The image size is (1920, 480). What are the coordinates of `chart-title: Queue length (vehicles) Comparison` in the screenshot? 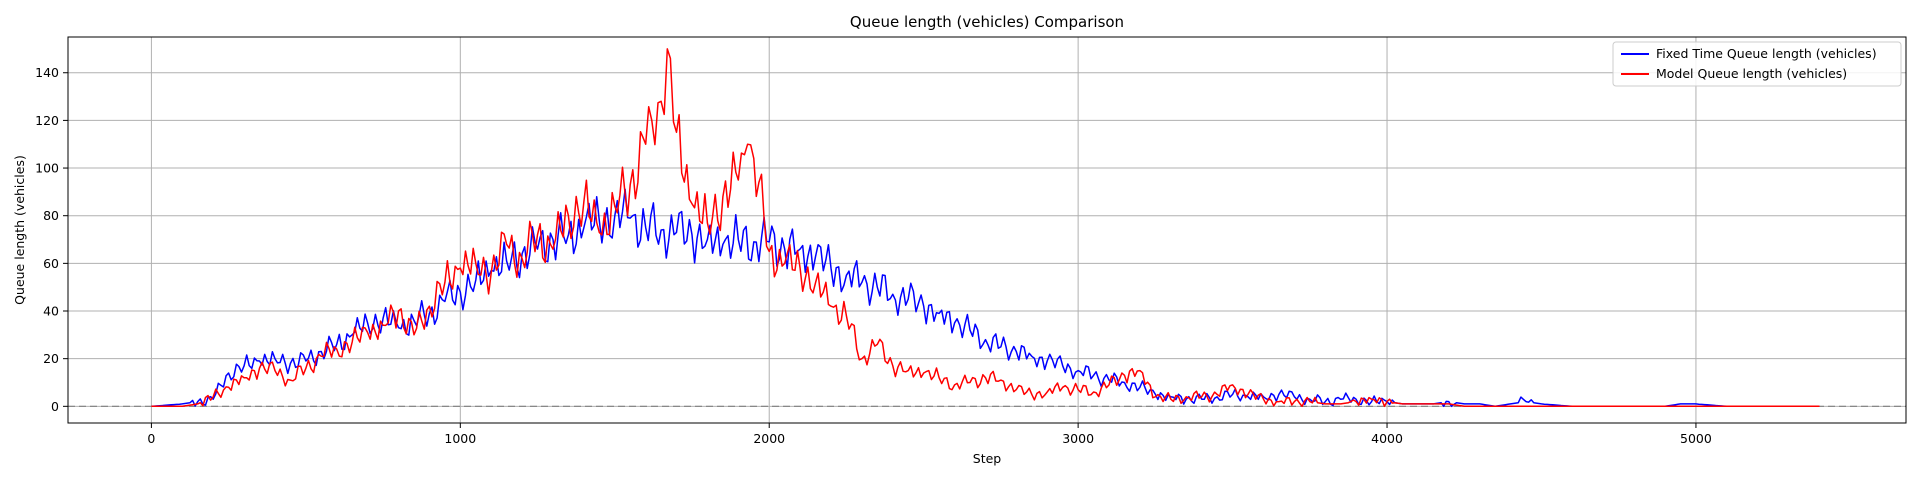 It's located at (987, 22).